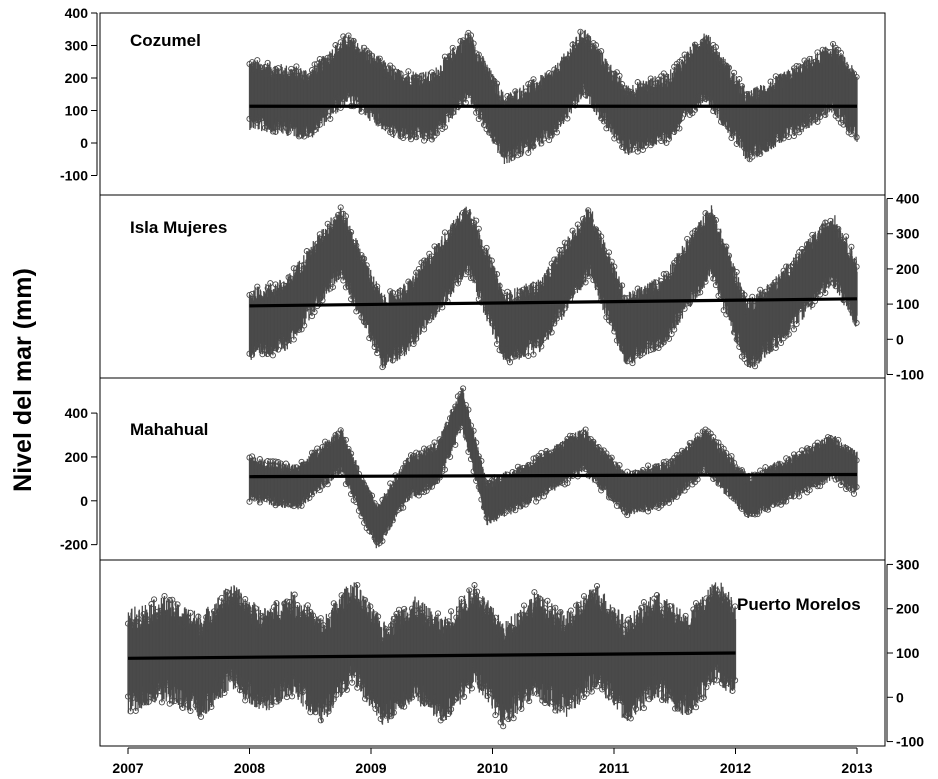 The height and width of the screenshot is (779, 938). What do you see at coordinates (165, 40) in the screenshot?
I see `station-label-cozumel: Cozumel` at bounding box center [165, 40].